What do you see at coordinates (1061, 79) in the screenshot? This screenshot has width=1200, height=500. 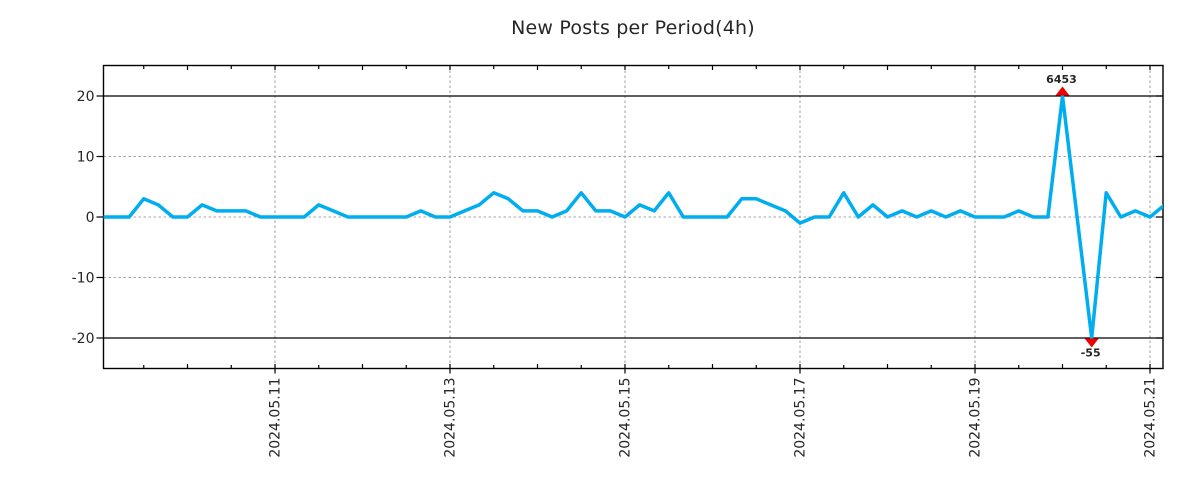 I see `max-value-annotation: 6453` at bounding box center [1061, 79].